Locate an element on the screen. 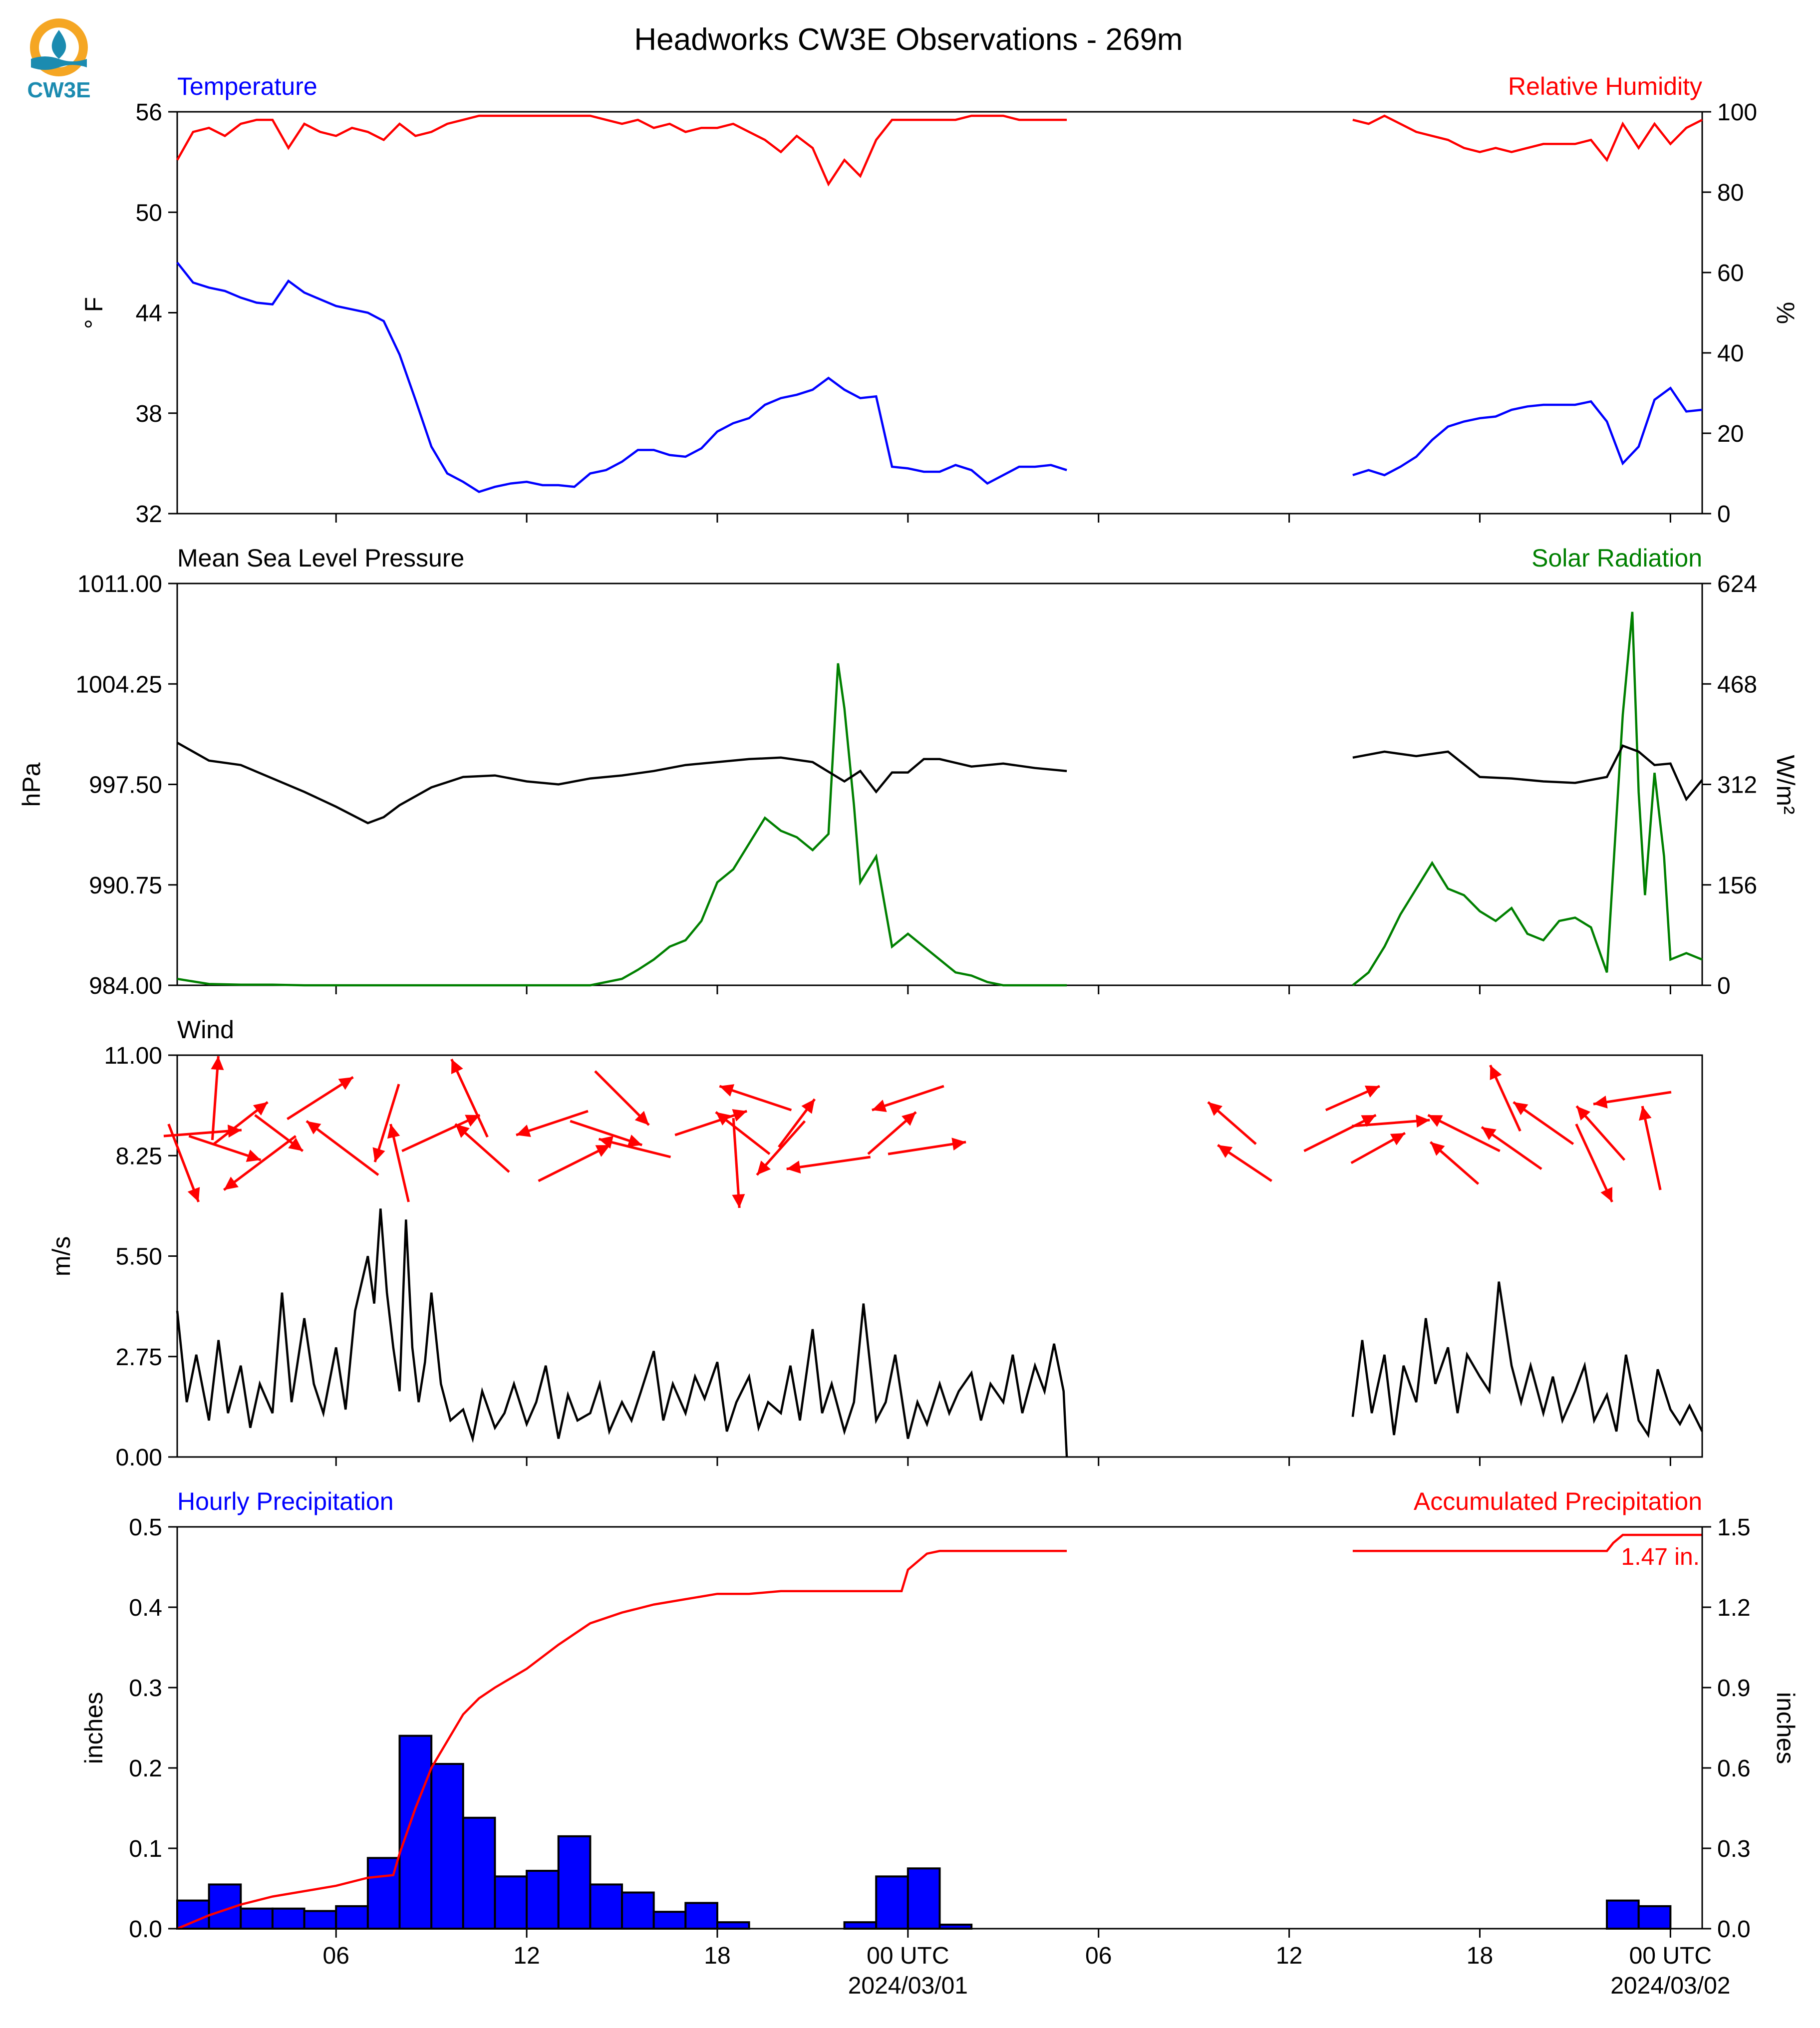 This screenshot has height=2028, width=1820. right-y-tick-label: 100 is located at coordinates (1737, 112).